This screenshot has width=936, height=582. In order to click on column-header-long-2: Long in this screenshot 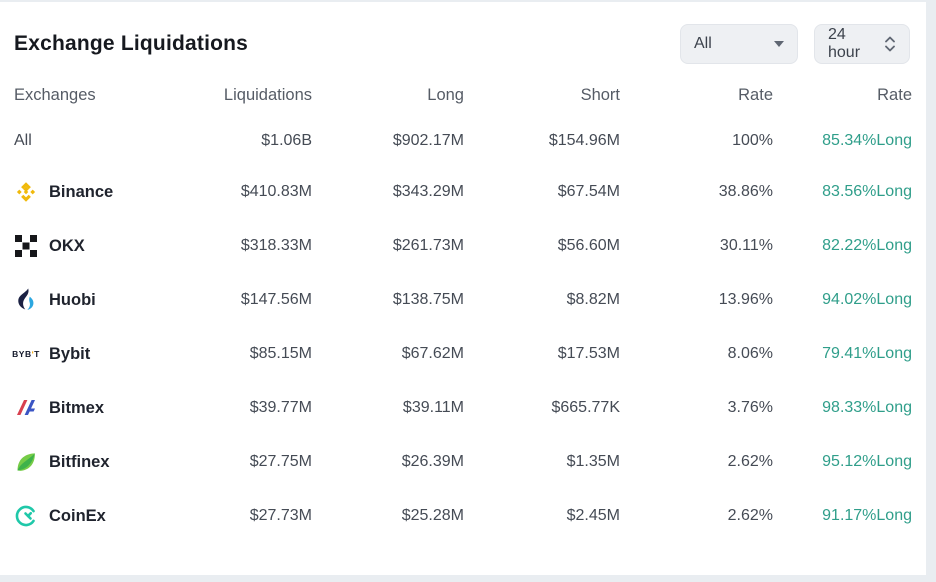, I will do `click(445, 95)`.